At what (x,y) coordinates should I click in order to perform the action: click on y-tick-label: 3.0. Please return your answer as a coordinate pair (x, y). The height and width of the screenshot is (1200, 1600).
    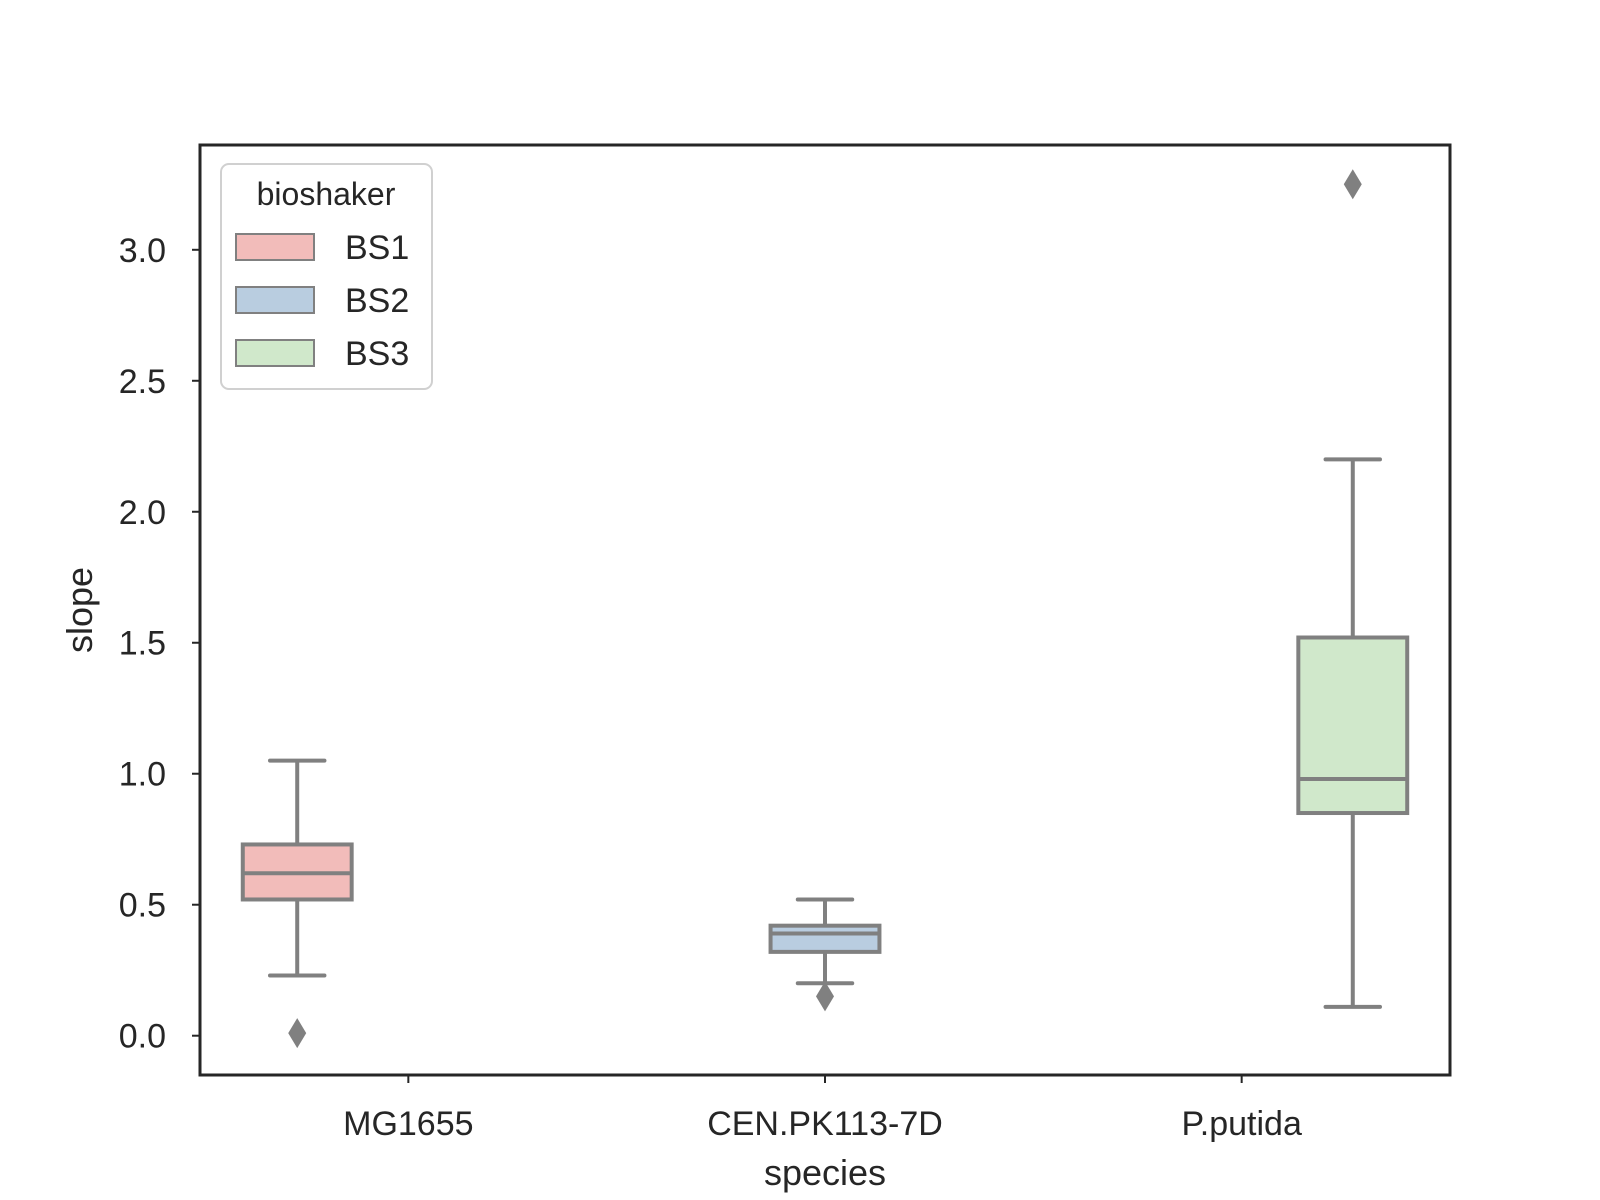
    Looking at the image, I should click on (142, 251).